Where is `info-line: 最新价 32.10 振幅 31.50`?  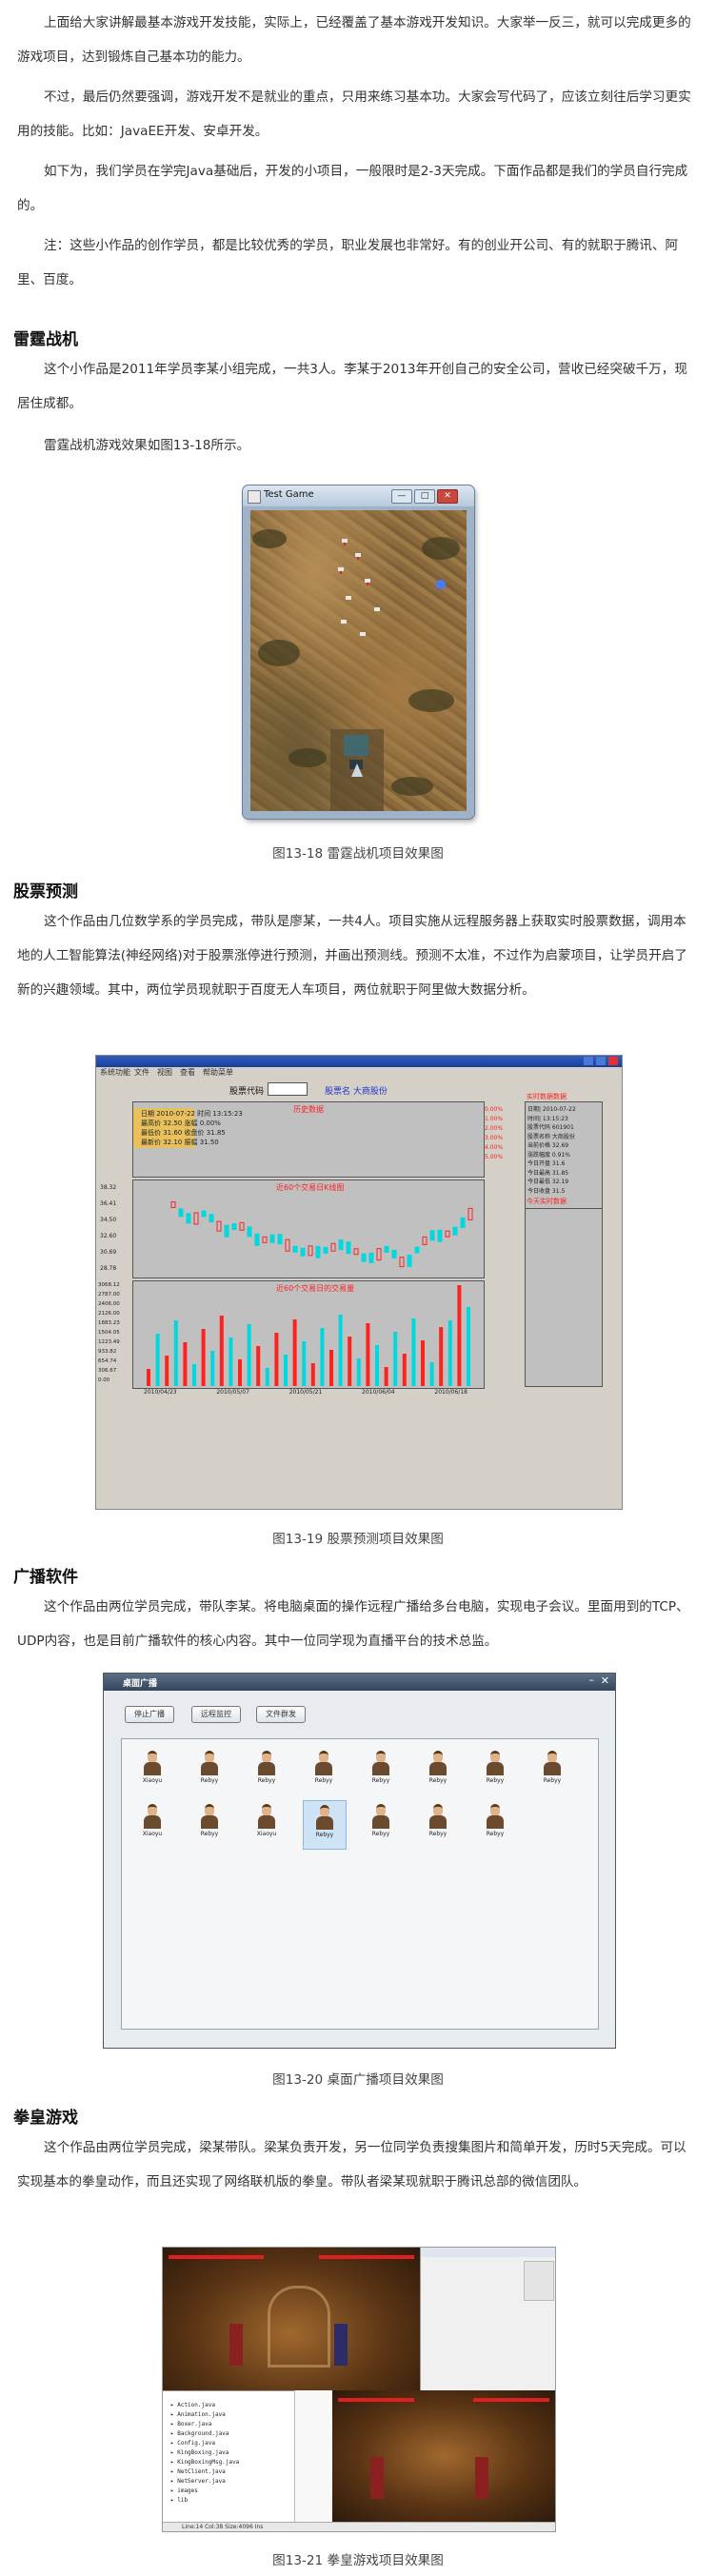
info-line: 最新价 32.10 振幅 31.50 is located at coordinates (180, 1142).